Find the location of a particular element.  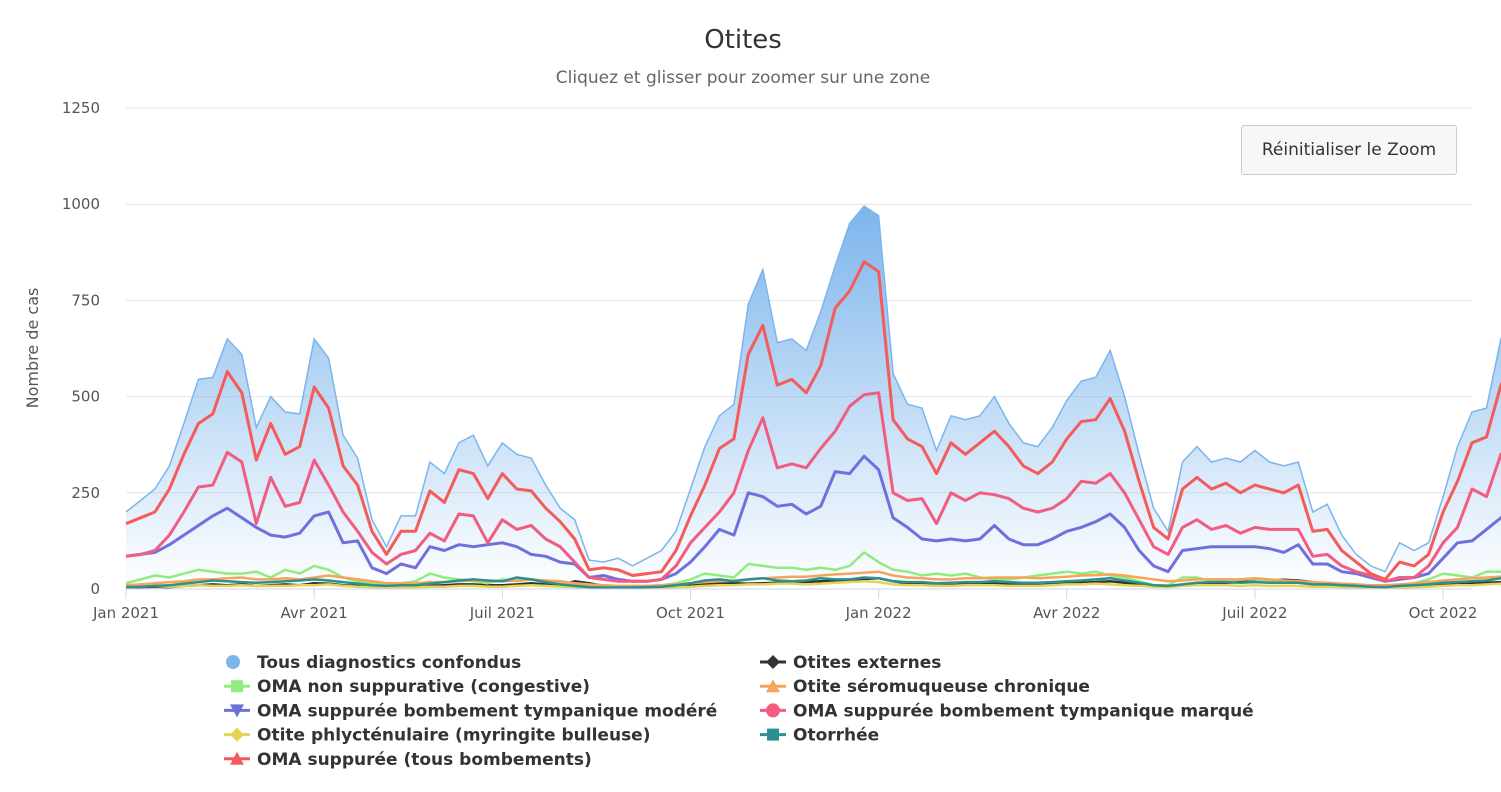

legend-label: OMA suppurée bombement tympanique marqué is located at coordinates (1023, 711).